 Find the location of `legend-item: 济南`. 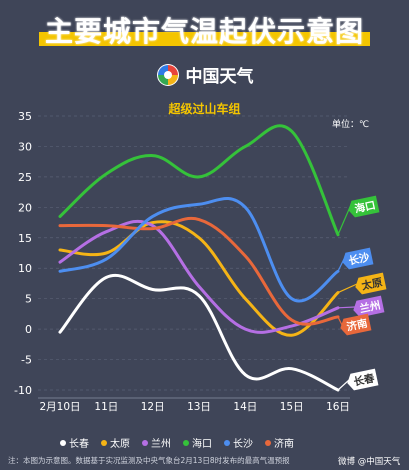

legend-item: 济南 is located at coordinates (279, 442).